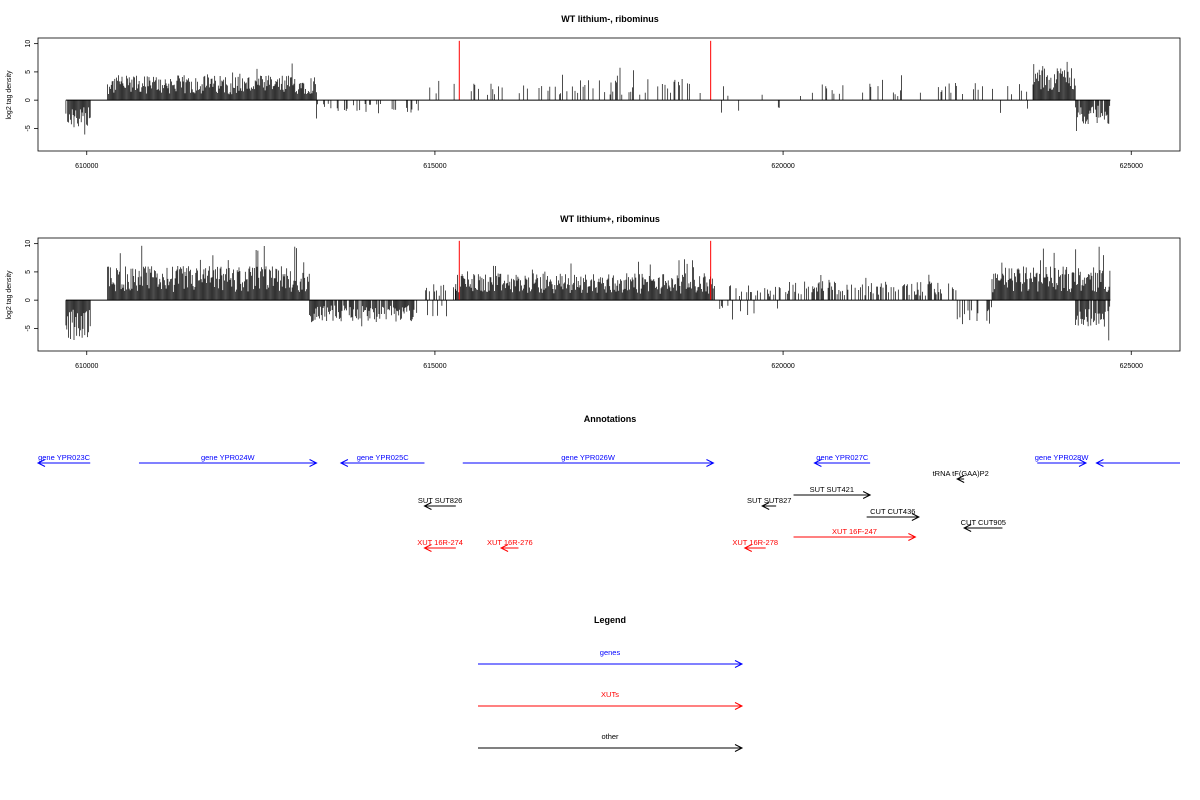 This screenshot has height=800, width=1200. What do you see at coordinates (710, 463) in the screenshot?
I see `annotation-arrow-3-head` at bounding box center [710, 463].